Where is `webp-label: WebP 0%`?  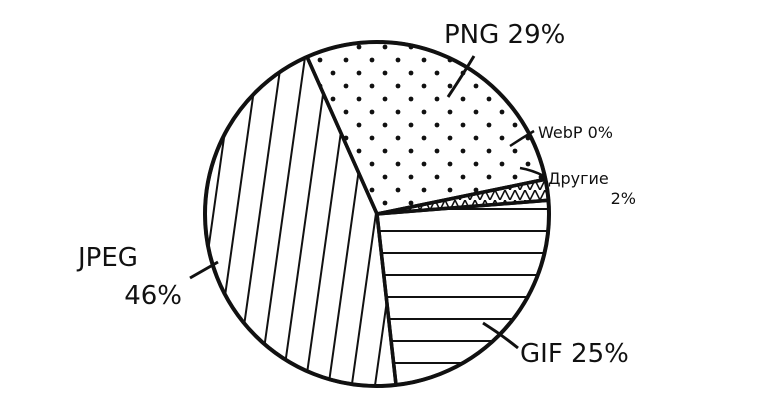
webp-label: WebP 0% is located at coordinates (575, 132).